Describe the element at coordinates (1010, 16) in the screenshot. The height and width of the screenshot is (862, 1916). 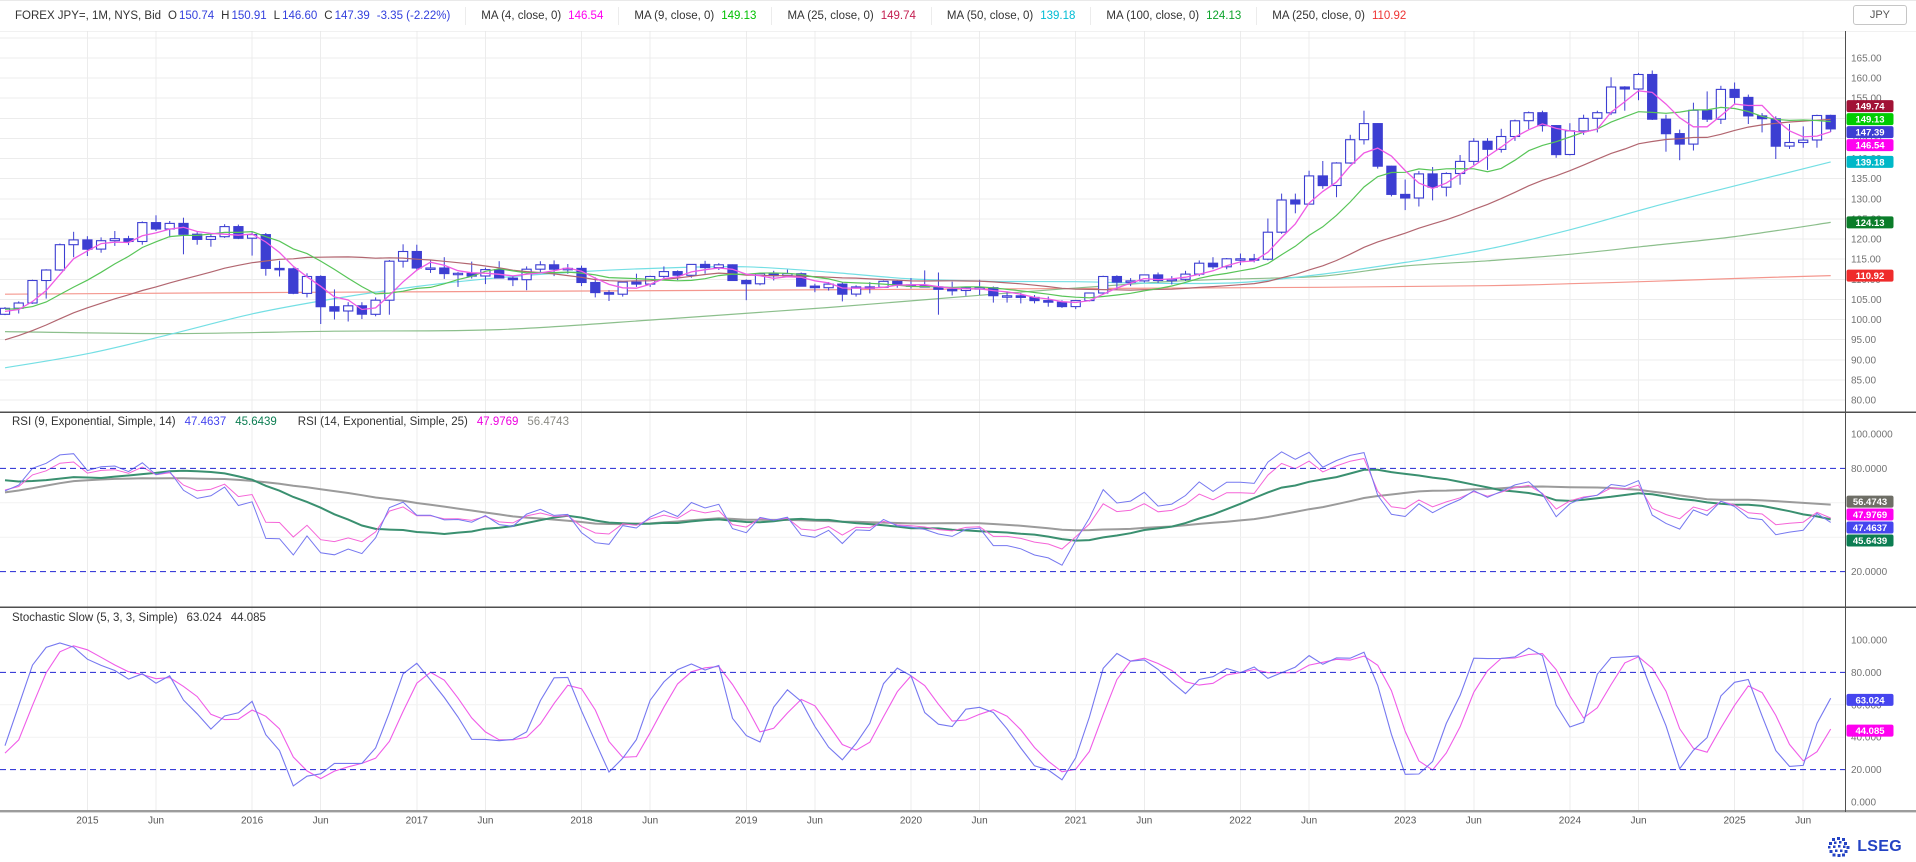
I see `ma-legend-item: MA (50, close, 0) 139.18` at that location.